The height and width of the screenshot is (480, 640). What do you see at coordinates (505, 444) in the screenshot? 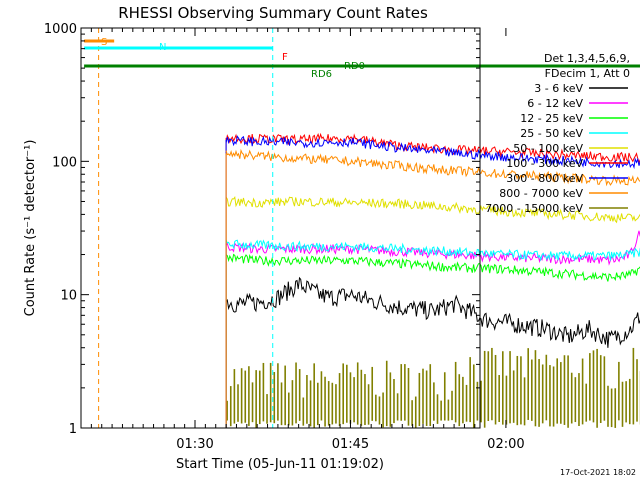
I see `x-tick-label: 02:00` at bounding box center [505, 444].